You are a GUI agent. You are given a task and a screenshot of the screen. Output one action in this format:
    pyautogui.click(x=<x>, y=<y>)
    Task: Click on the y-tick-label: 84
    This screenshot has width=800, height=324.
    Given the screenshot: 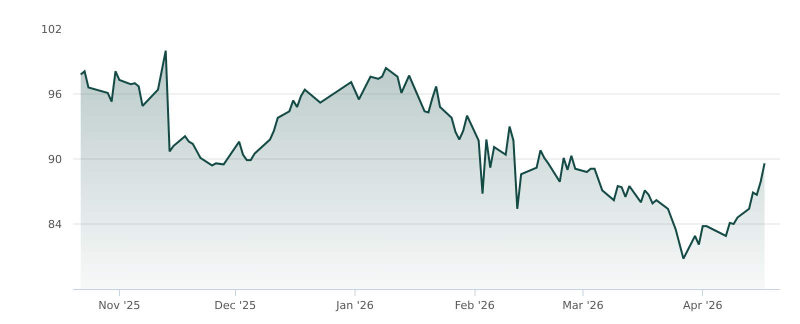 What is the action you would take?
    pyautogui.click(x=55, y=224)
    